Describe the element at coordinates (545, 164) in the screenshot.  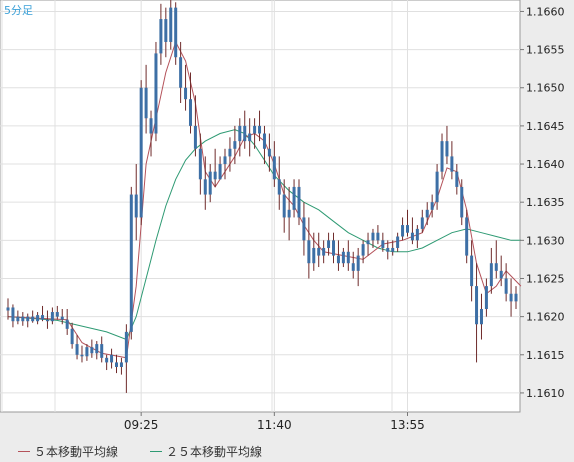
I see `y-tick-label: 1.1640` at that location.